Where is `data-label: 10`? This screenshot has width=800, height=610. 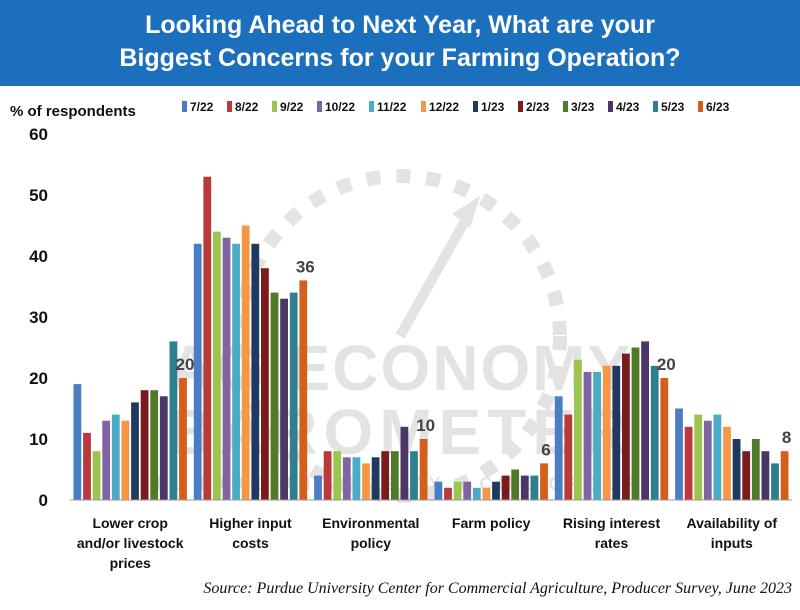
data-label: 10 is located at coordinates (425, 425).